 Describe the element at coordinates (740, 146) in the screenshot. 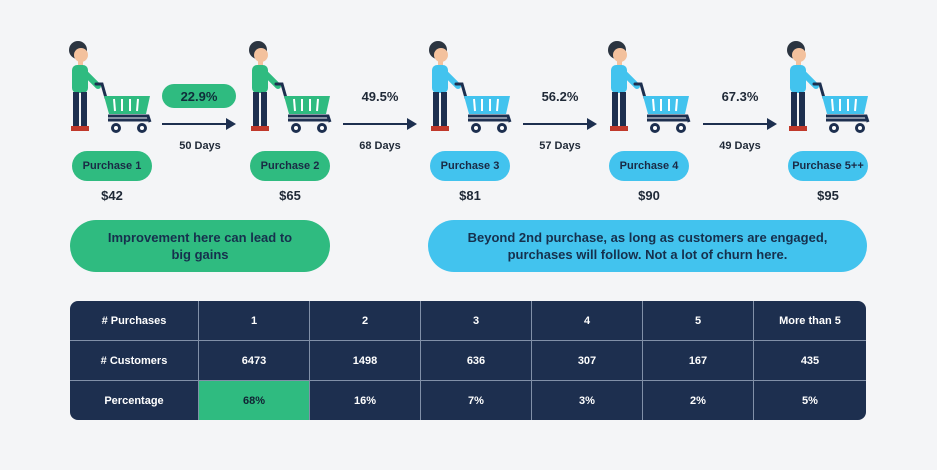

I see `transition-days-4: 49 Days` at that location.